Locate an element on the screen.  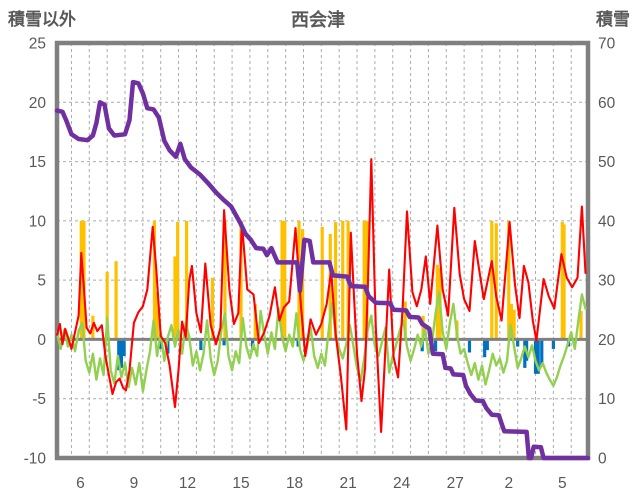
chart-title: 西会津 is located at coordinates (318, 20).